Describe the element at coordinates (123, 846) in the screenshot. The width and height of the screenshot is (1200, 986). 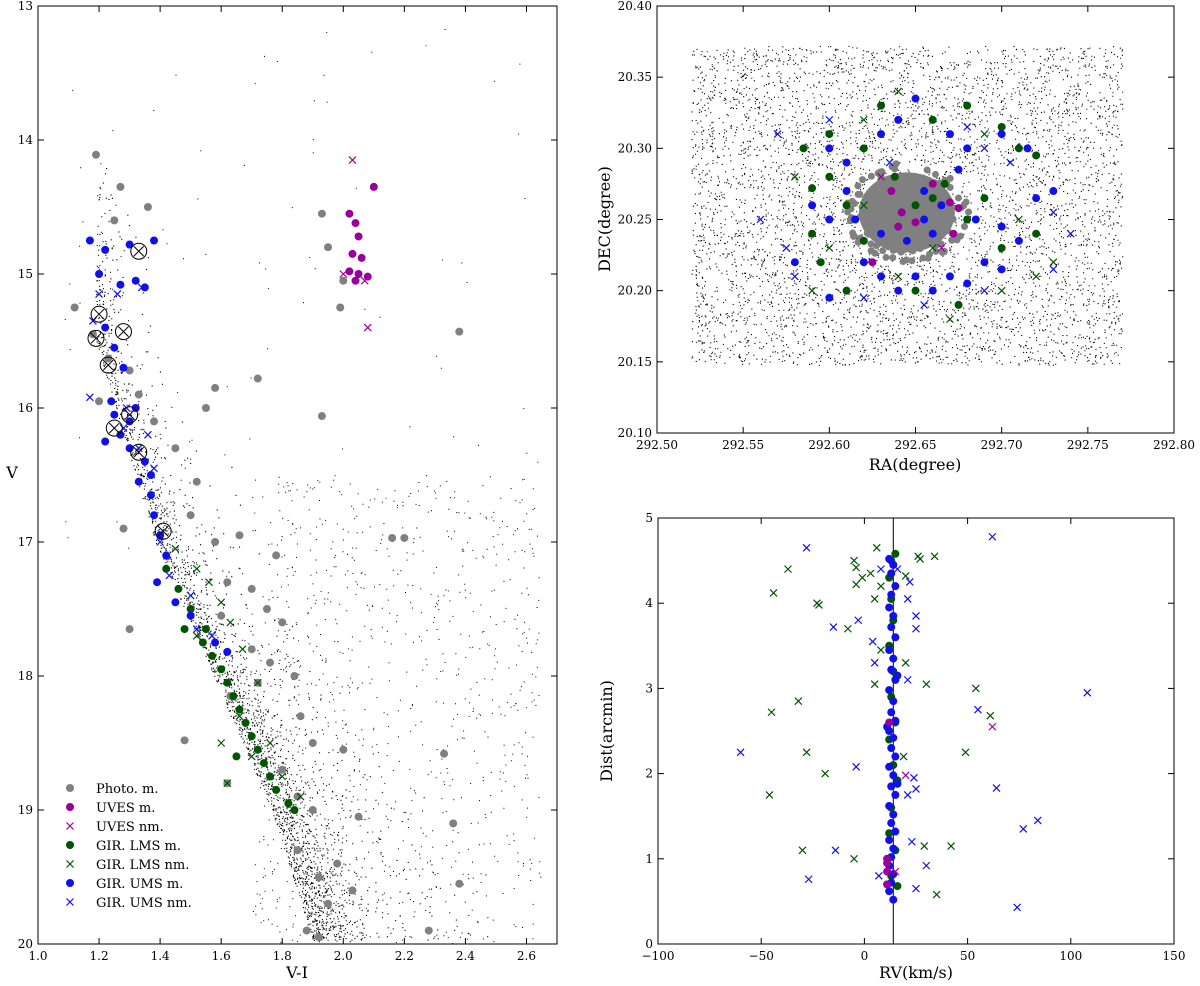
I see `legend-item-gir-lms-m: GIR. LMS m.` at that location.